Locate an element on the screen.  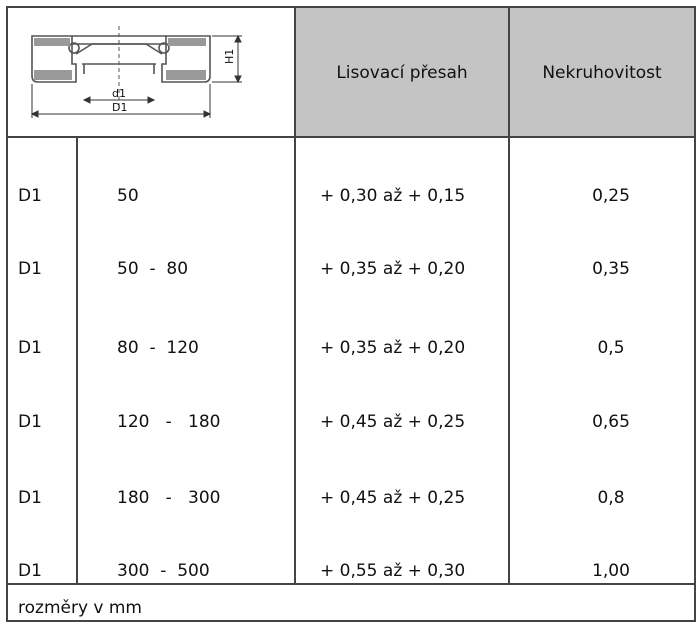
row-press-fit: + 0,55 až + 0,30 is located at coordinates (393, 571).